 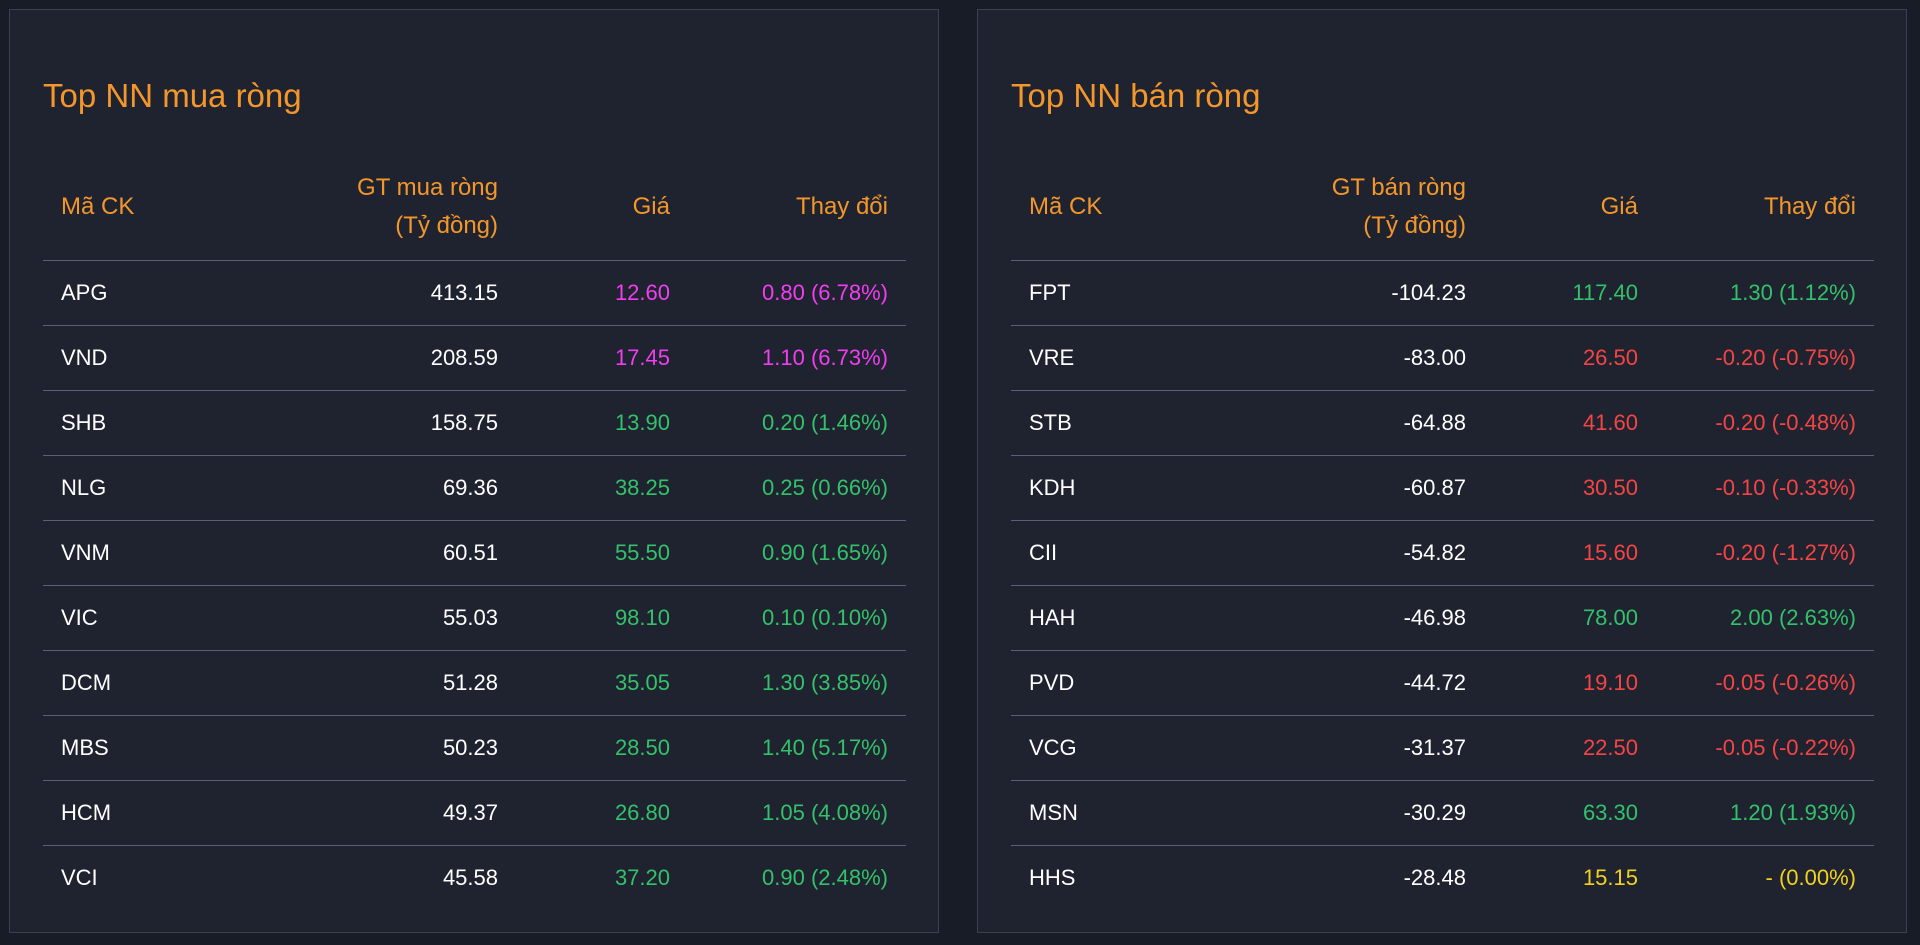 What do you see at coordinates (1552, 748) in the screenshot?
I see `price-cell: 22.50` at bounding box center [1552, 748].